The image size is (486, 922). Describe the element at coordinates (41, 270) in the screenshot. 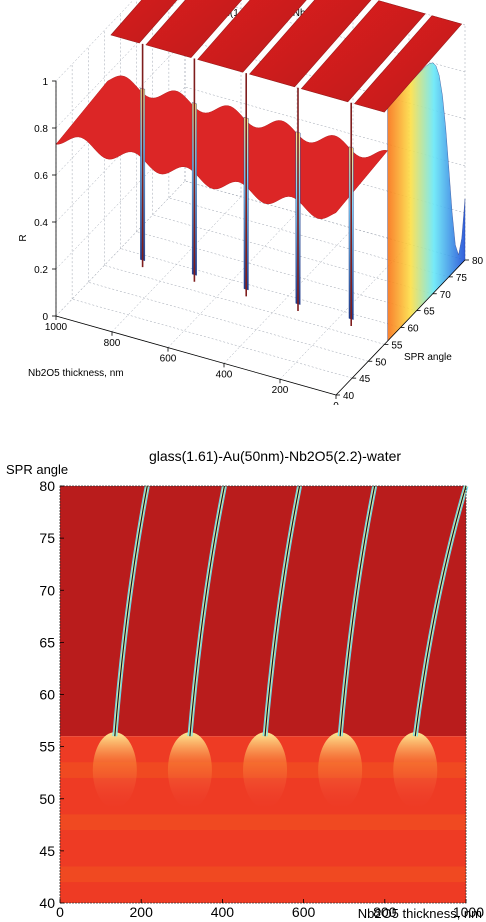

I see `z-tick-label: 0.2` at that location.